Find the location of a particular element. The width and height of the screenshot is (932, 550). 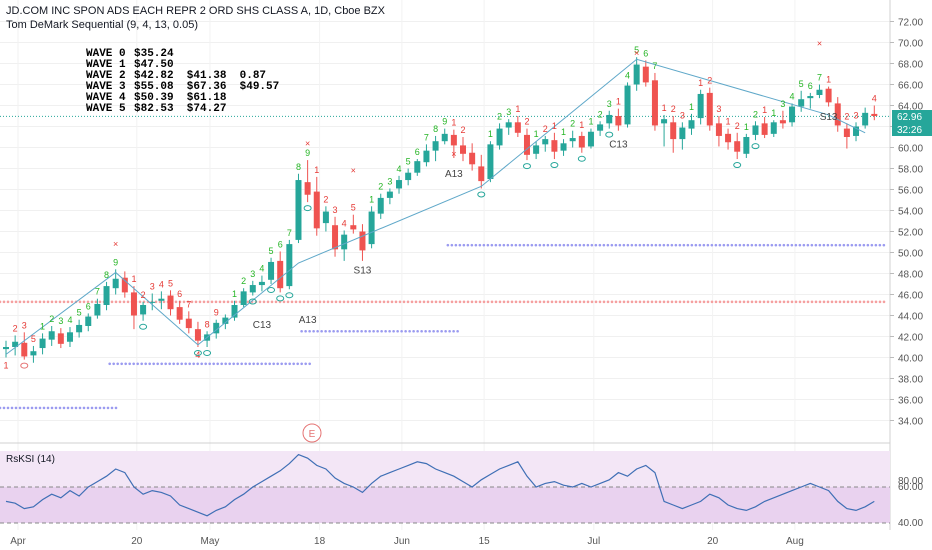

wave-label: WAVE 0 is located at coordinates (106, 54).